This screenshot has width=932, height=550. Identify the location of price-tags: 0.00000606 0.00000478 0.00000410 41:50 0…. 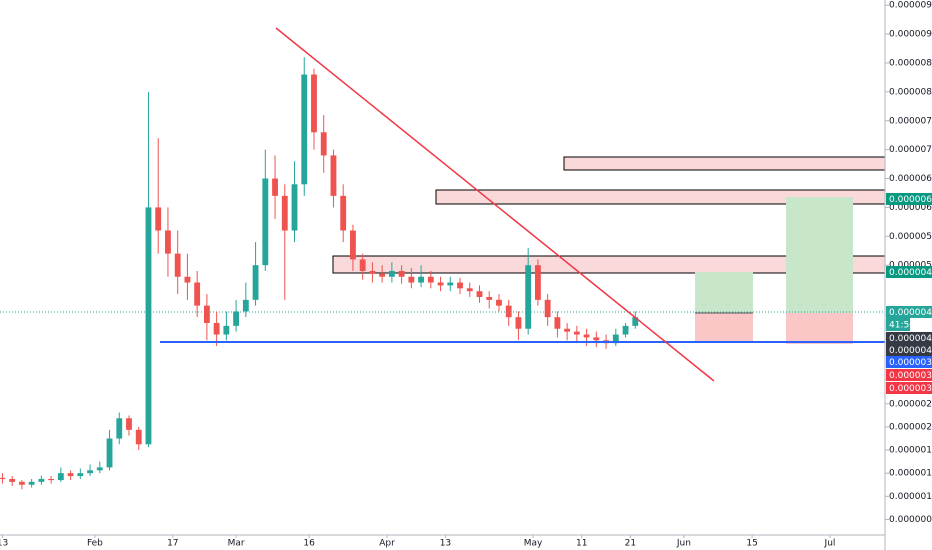
(909, 293).